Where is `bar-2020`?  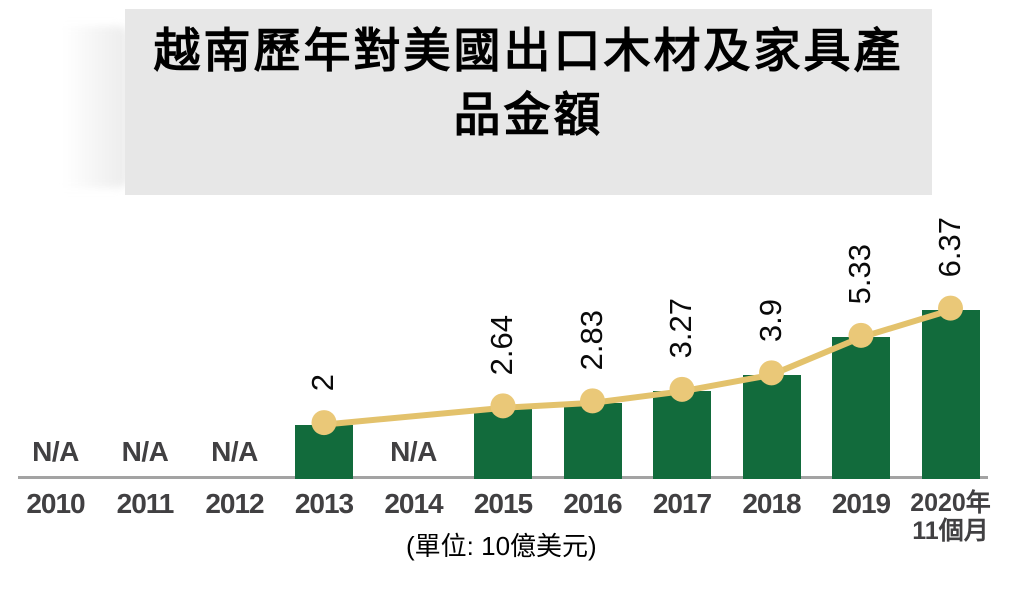
bar-2020 is located at coordinates (950, 394).